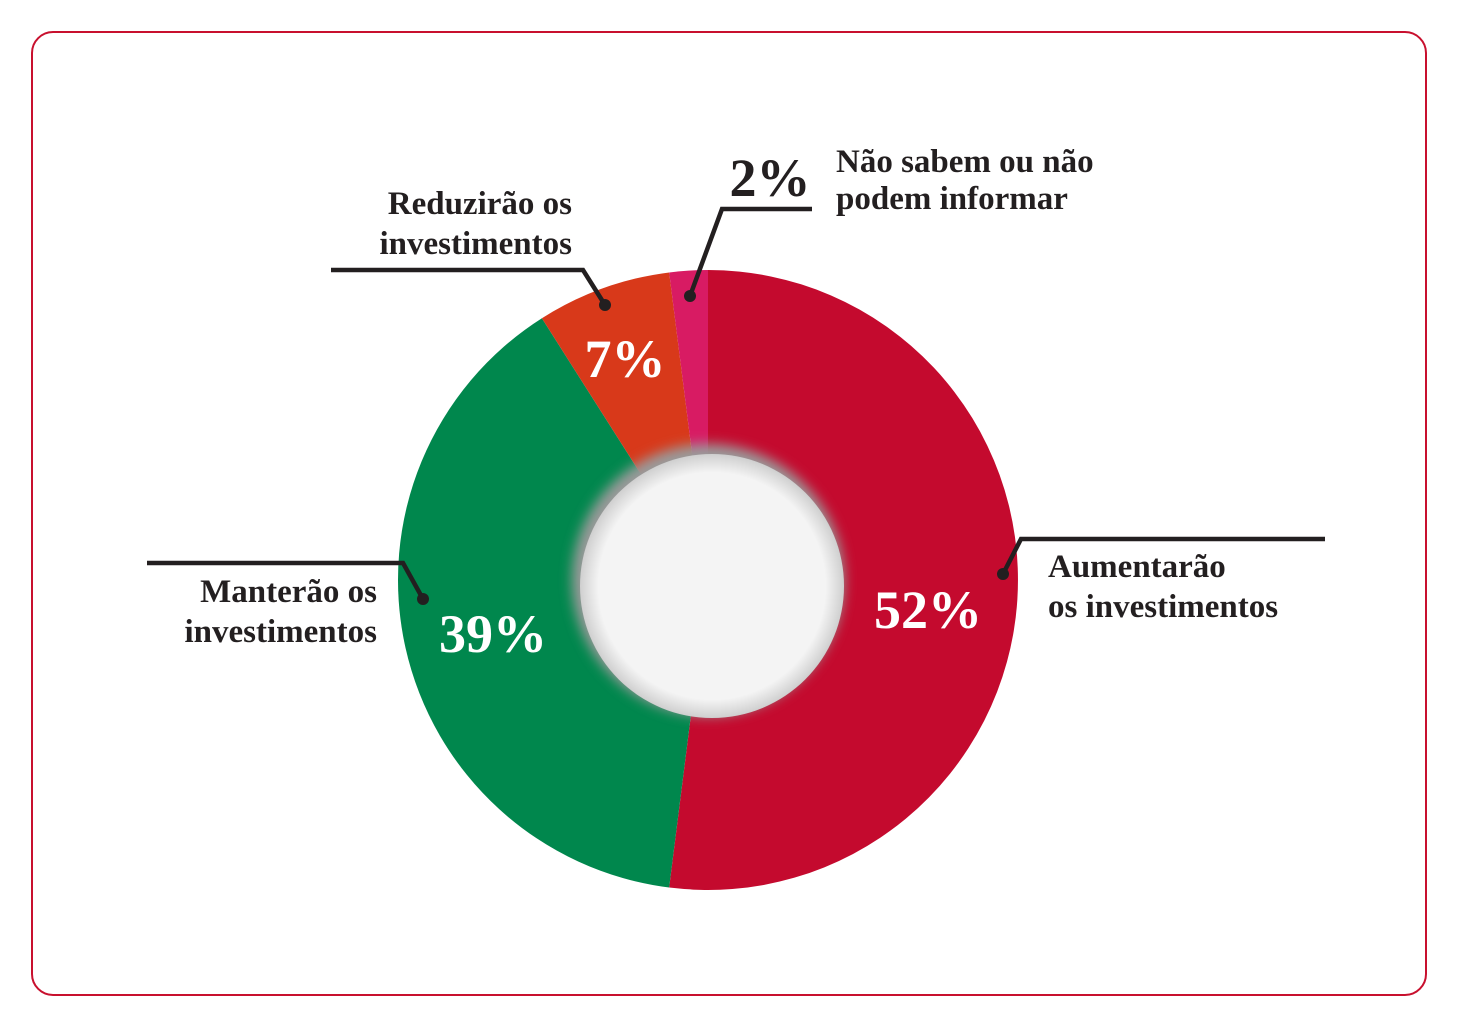 Image resolution: width=1460 pixels, height=1031 pixels. I want to click on value-label-nao-sabem-ou-nao-podem-informar: 2%, so click(770, 178).